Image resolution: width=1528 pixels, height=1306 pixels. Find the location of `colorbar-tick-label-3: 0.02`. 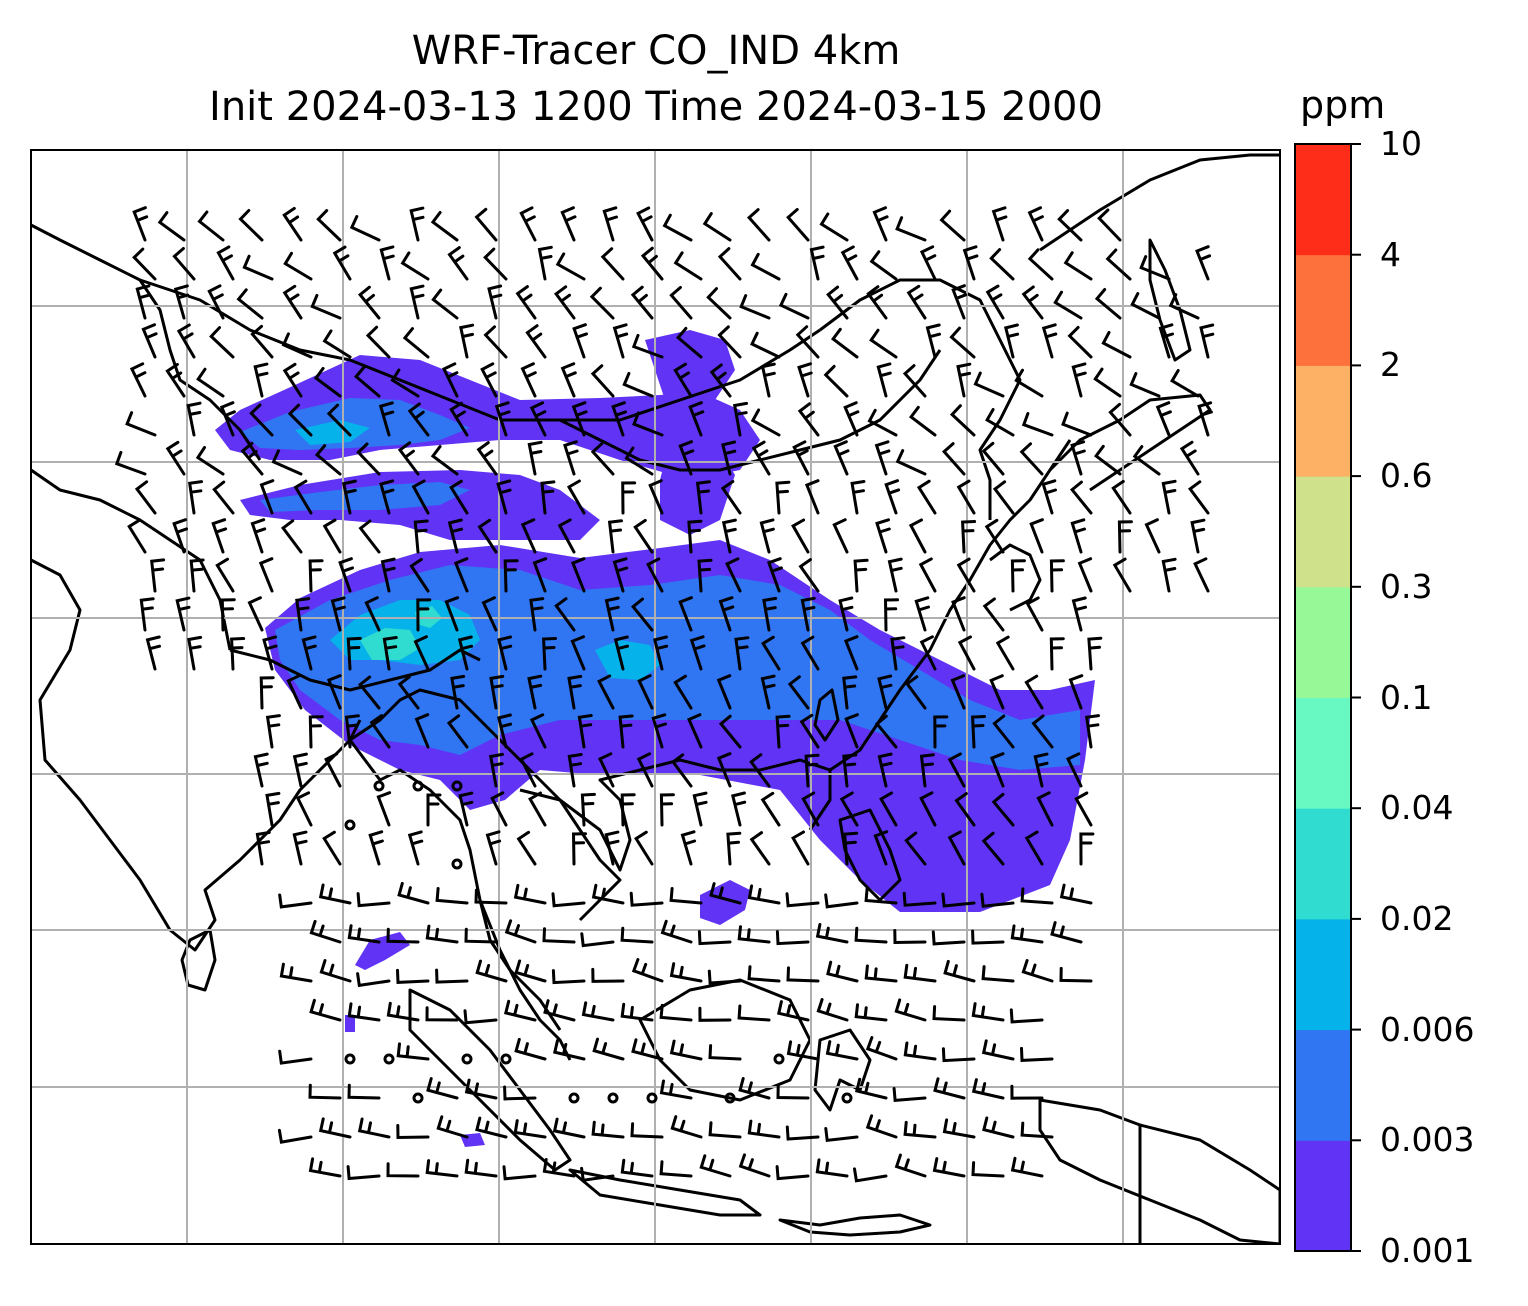

colorbar-tick-label-3: 0.02 is located at coordinates (1417, 918).